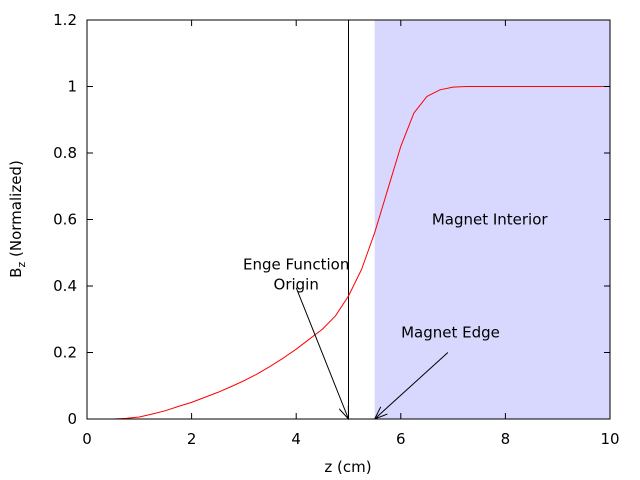 This screenshot has width=640, height=480. I want to click on y-tick-label: 0.4, so click(65, 286).